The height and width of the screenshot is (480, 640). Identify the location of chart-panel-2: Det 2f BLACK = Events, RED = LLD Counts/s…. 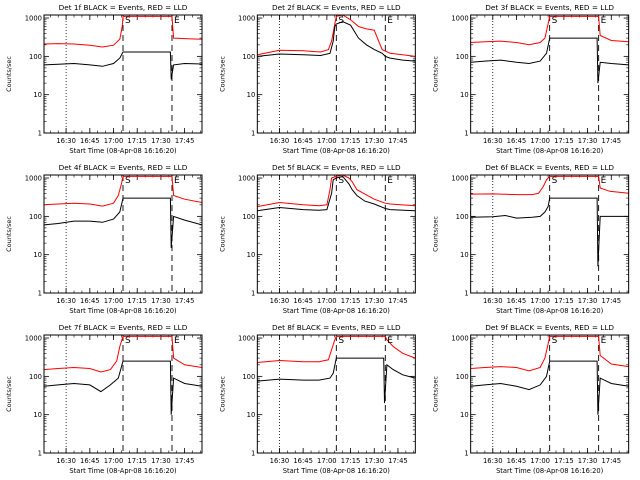
(317, 79).